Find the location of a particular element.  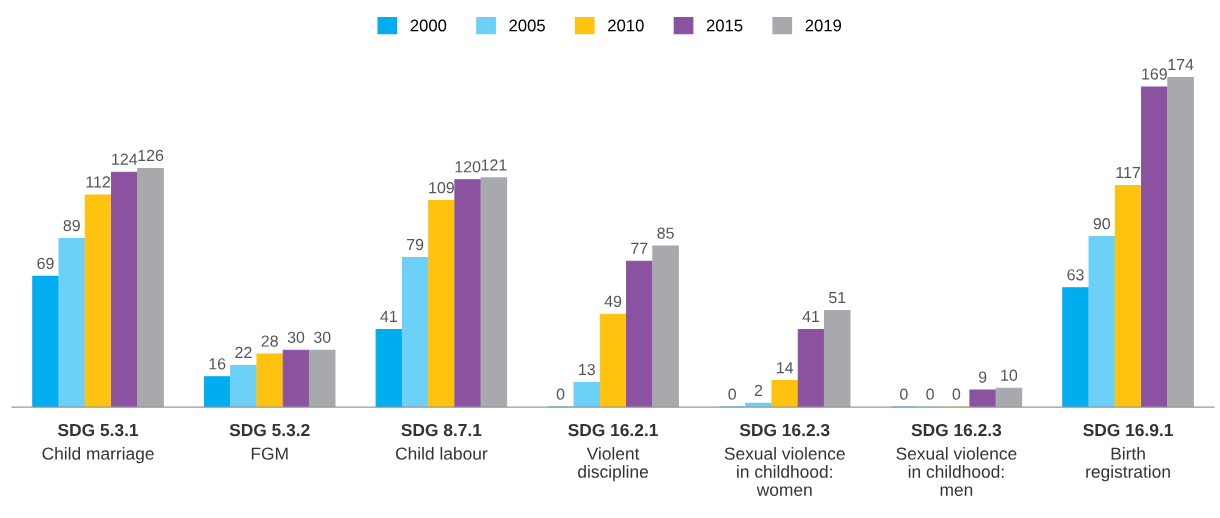

data-label: 126 is located at coordinates (151, 155).